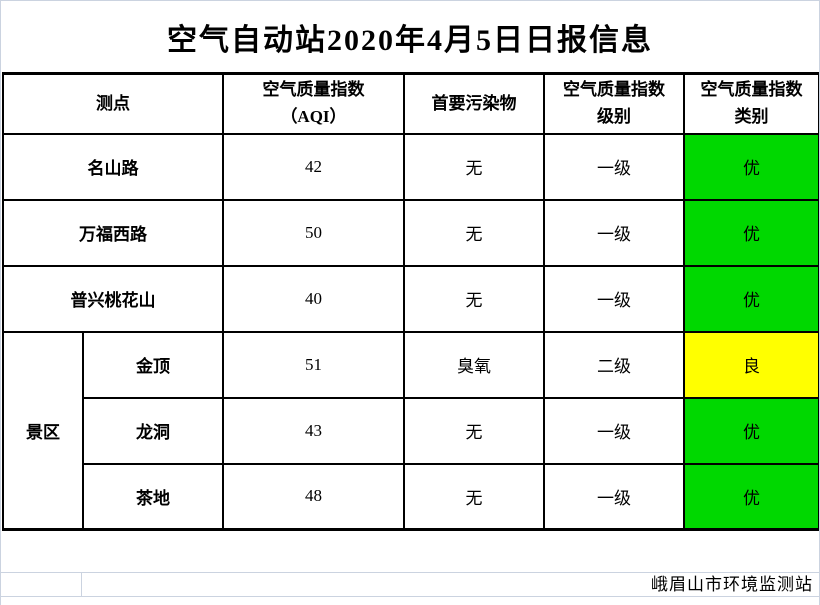 The width and height of the screenshot is (820, 605). Describe the element at coordinates (313, 103) in the screenshot. I see `column-header-aqi: 空气质量指数 （AQI）` at that location.